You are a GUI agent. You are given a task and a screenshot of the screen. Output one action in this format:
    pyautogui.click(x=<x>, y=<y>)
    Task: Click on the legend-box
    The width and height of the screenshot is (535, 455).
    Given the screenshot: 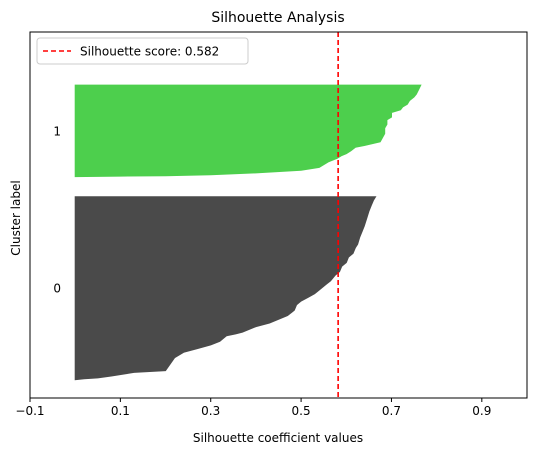 What is the action you would take?
    pyautogui.click(x=142, y=51)
    